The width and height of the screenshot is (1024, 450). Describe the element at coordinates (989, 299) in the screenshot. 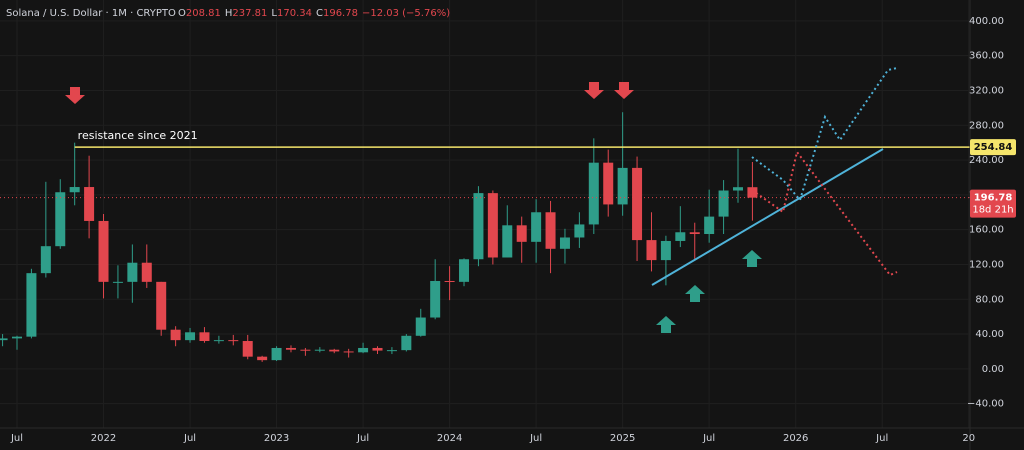

I see `y-tick-label: 80.00` at that location.